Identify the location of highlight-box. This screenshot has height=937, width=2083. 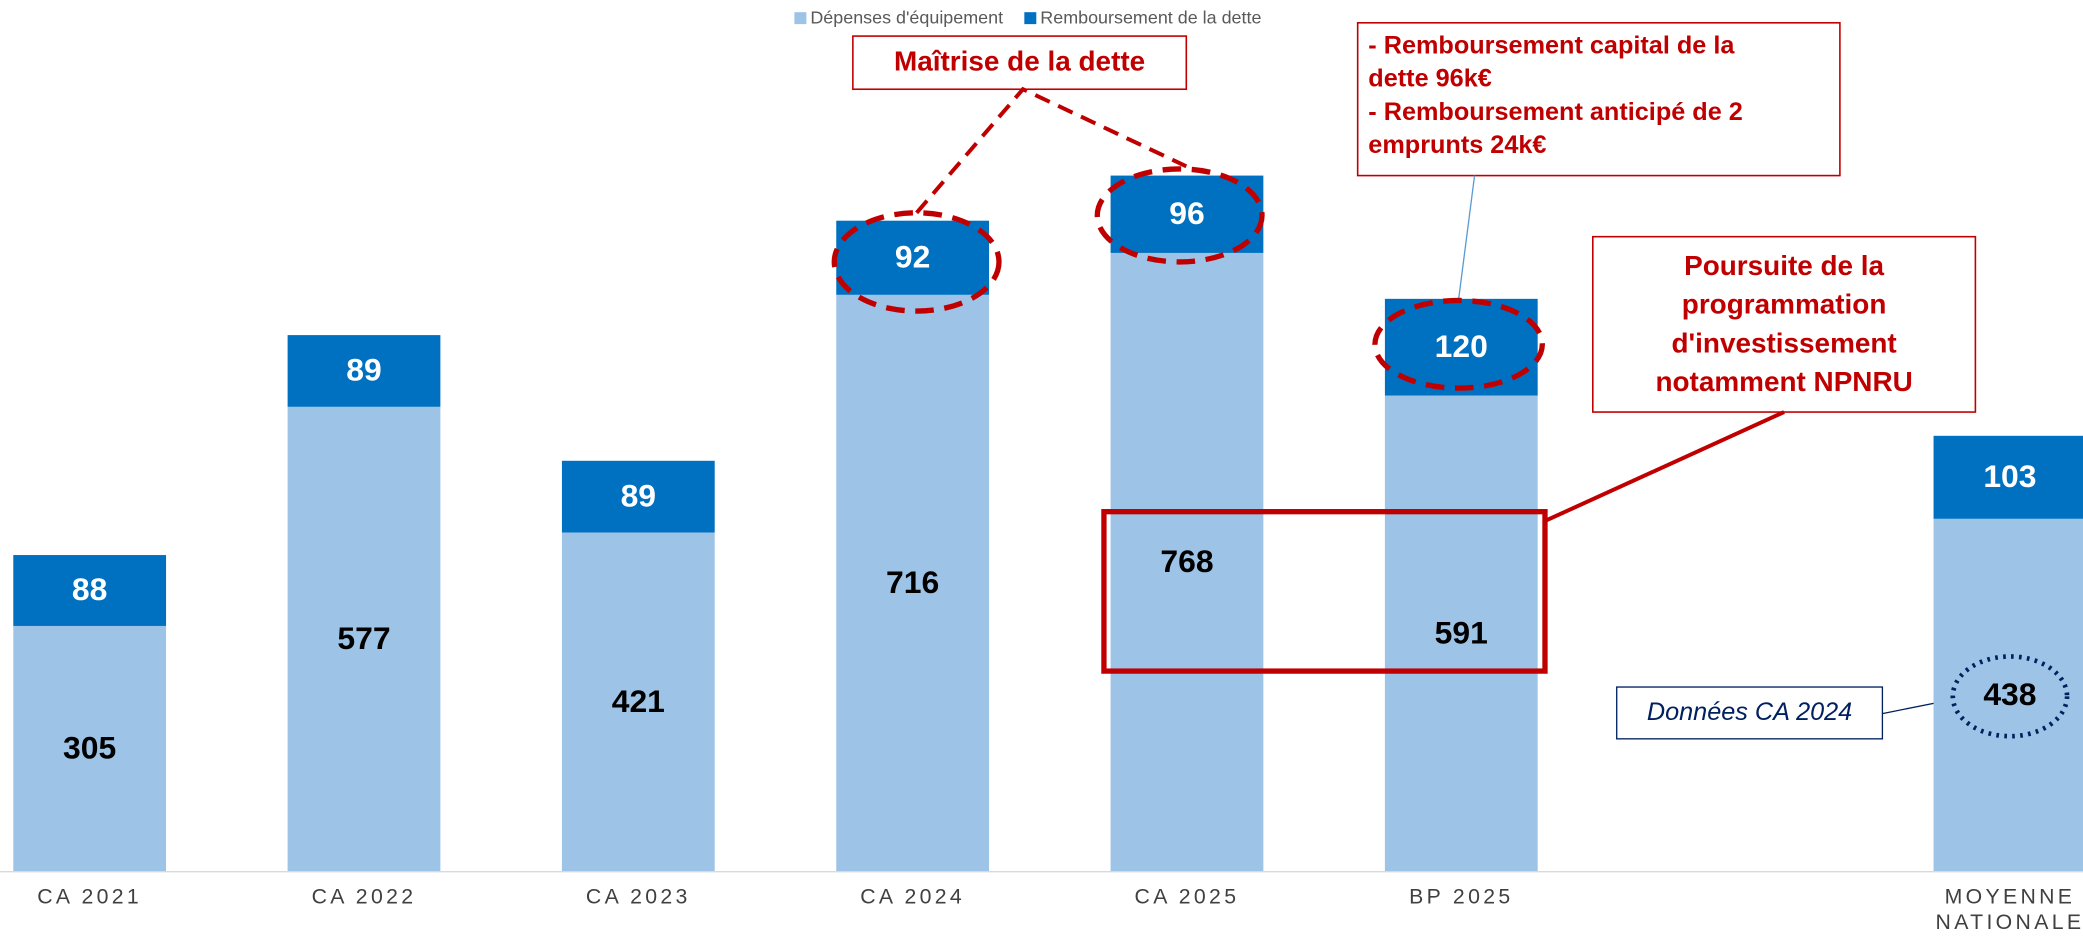
(1324, 591).